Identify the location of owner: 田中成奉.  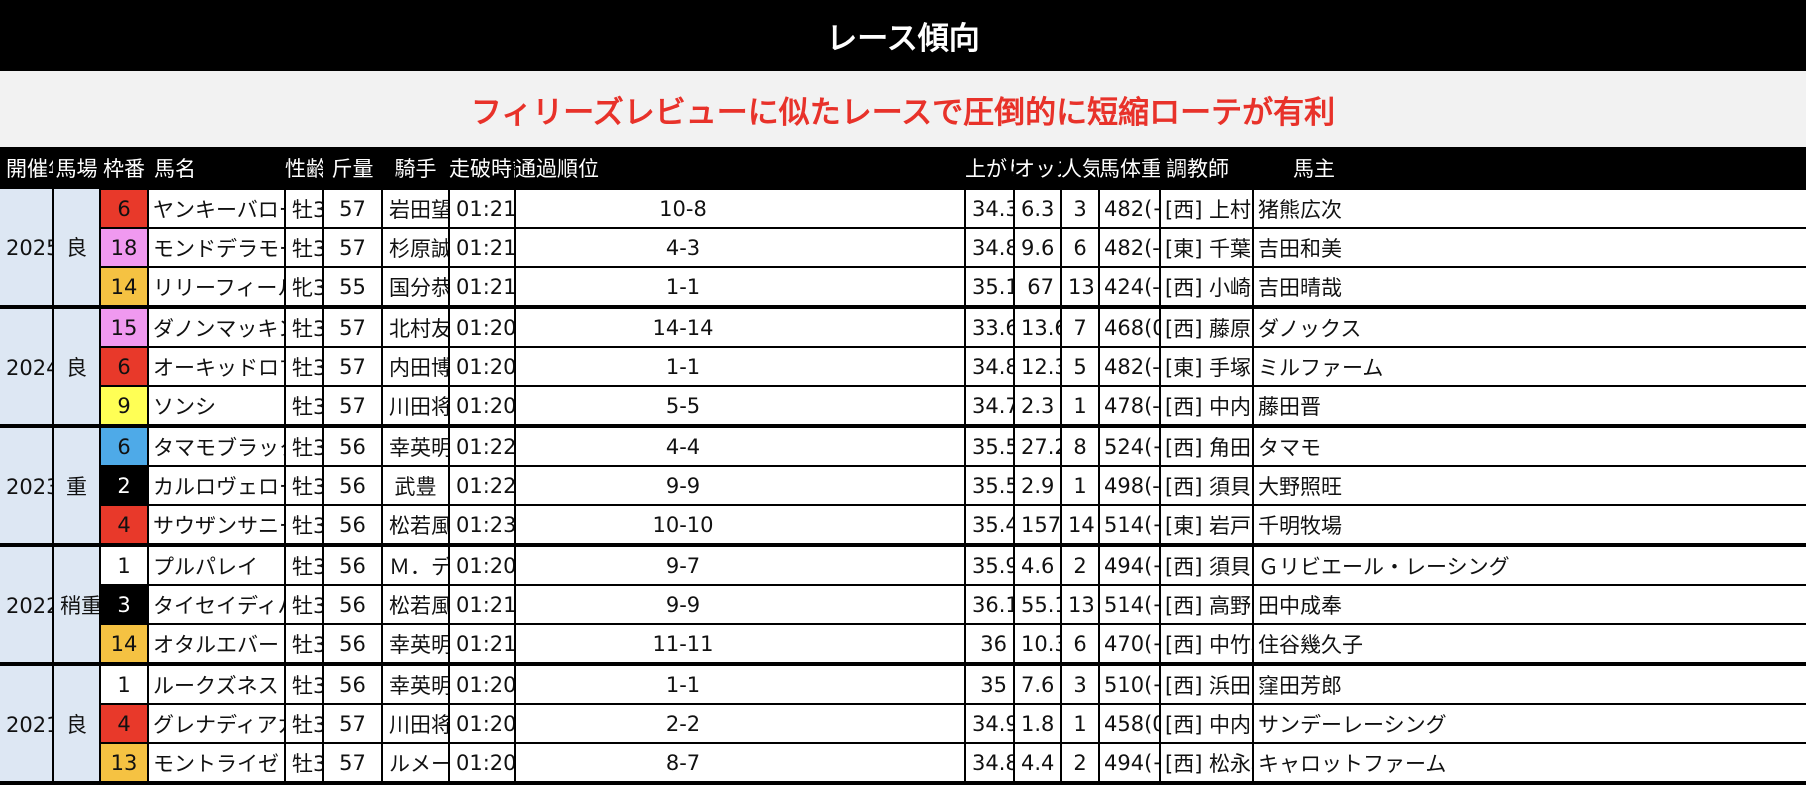
(1529, 604).